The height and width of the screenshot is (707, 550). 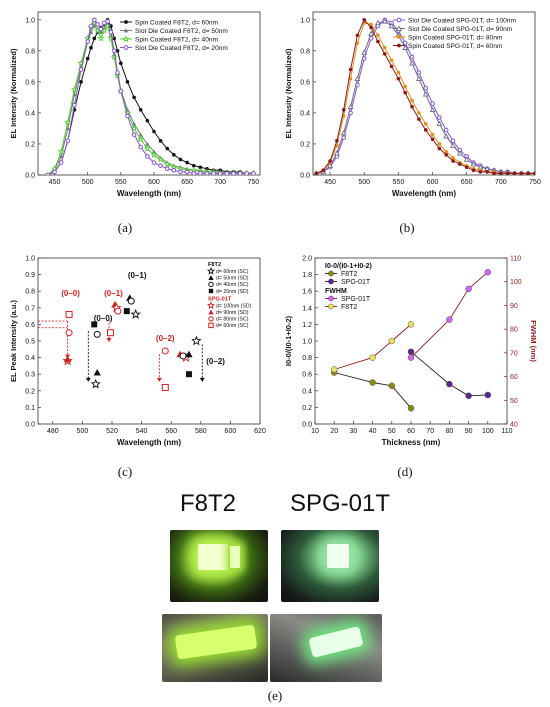 What do you see at coordinates (307, 275) in the screenshot?
I see `y-tick-label: 1.8` at bounding box center [307, 275].